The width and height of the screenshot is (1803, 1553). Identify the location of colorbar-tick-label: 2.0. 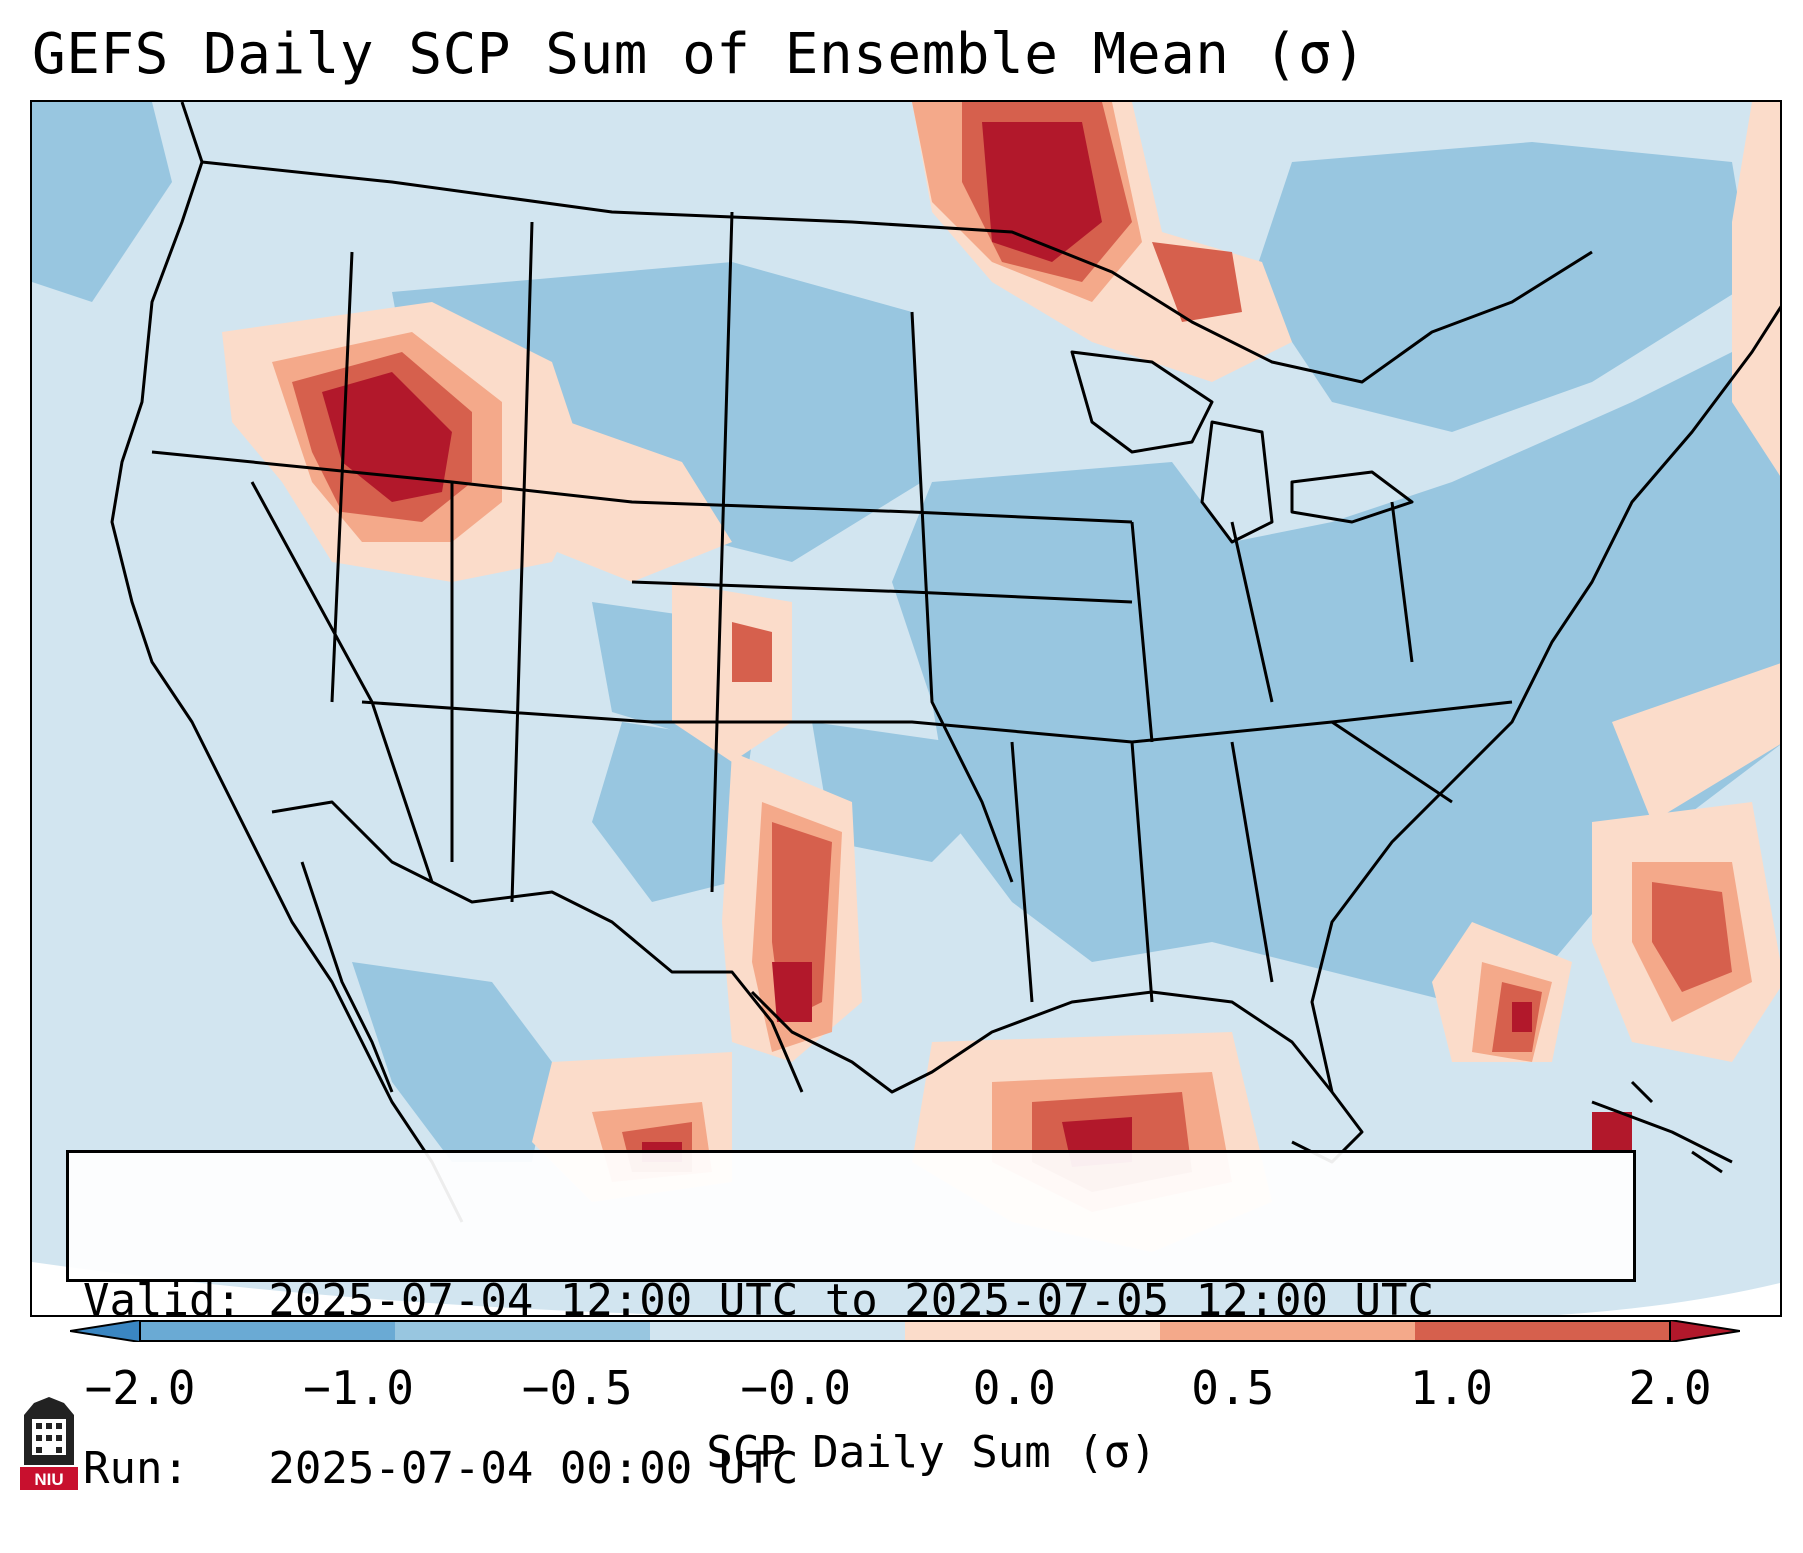
(1670, 1388).